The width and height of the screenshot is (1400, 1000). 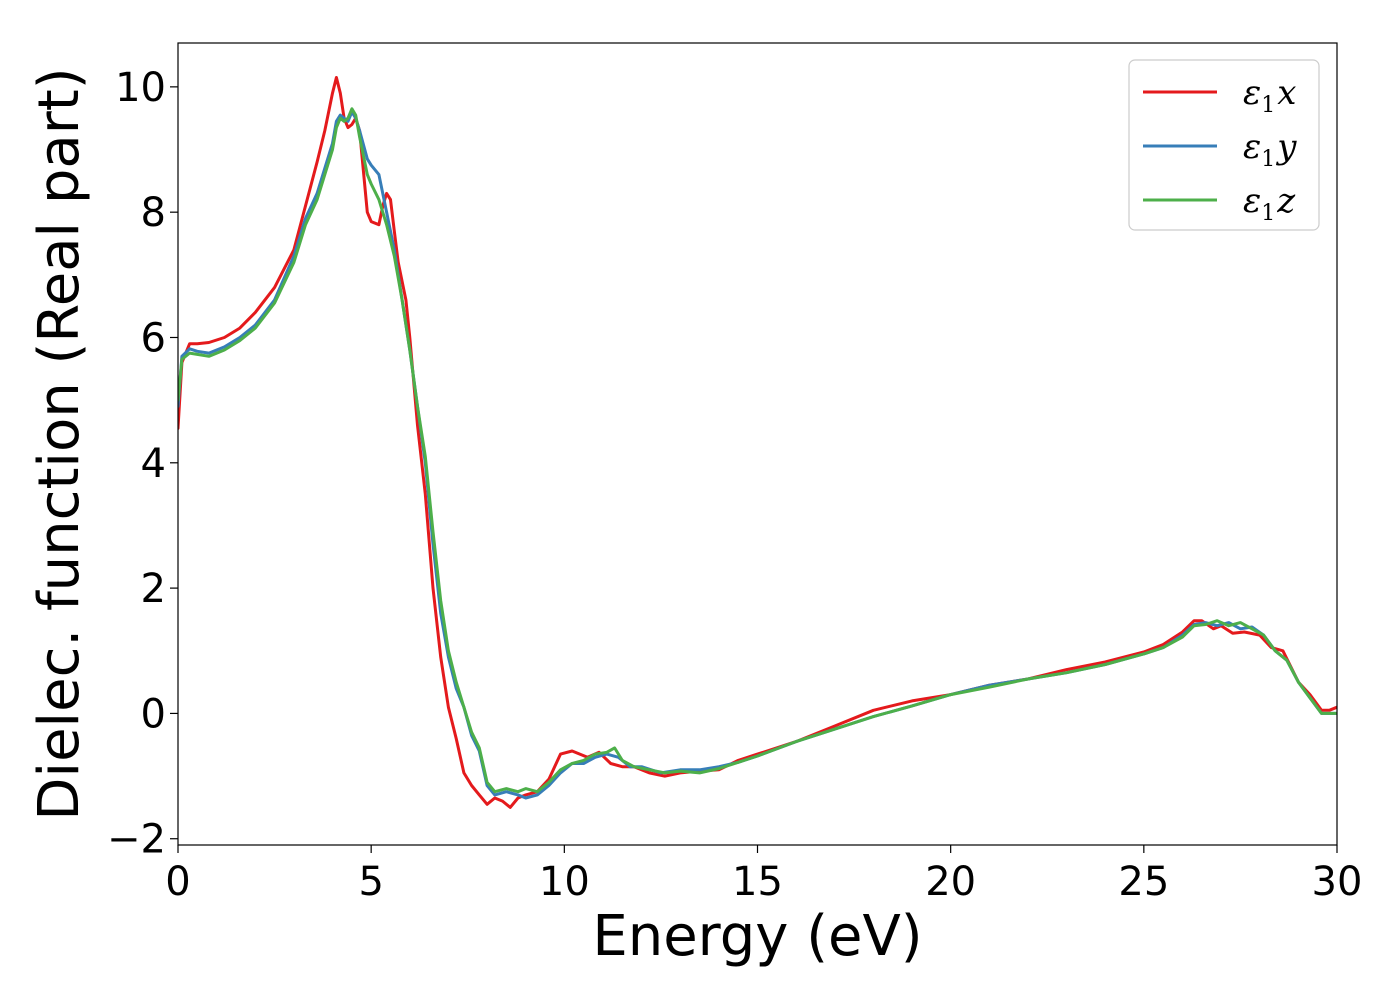 I want to click on y-axis: −2 0 2 4 6 8 10, so click(x=142, y=464).